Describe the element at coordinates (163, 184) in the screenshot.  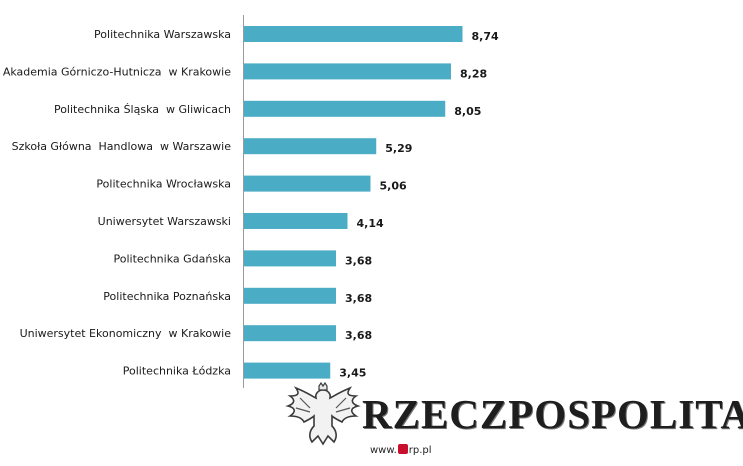
I see `category-label: Politechnika Wrocławska` at that location.